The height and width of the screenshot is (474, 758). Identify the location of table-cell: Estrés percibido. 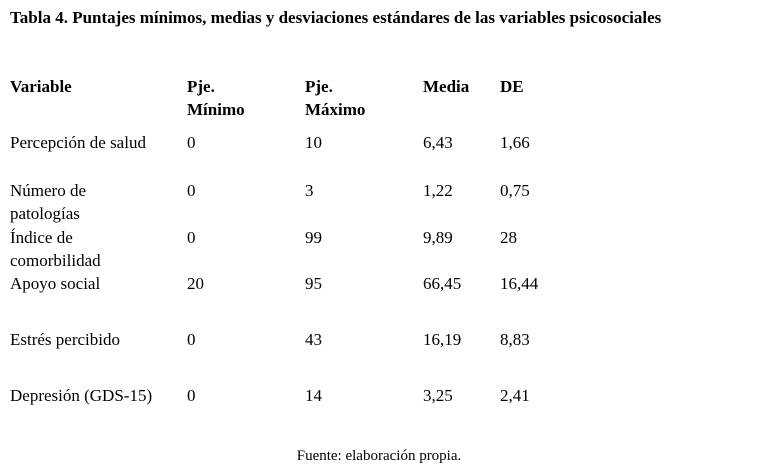
(65, 339).